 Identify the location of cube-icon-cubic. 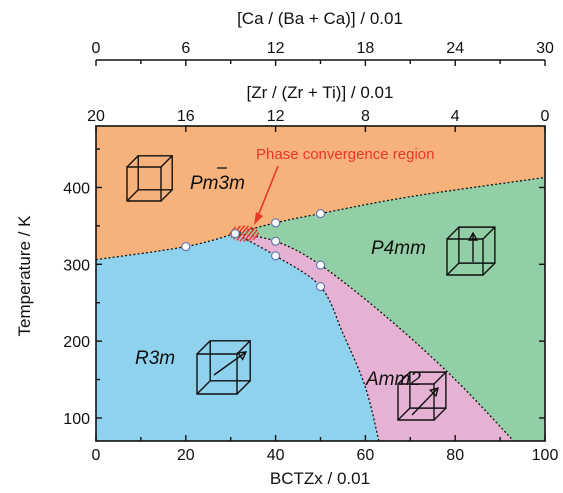
(149, 178).